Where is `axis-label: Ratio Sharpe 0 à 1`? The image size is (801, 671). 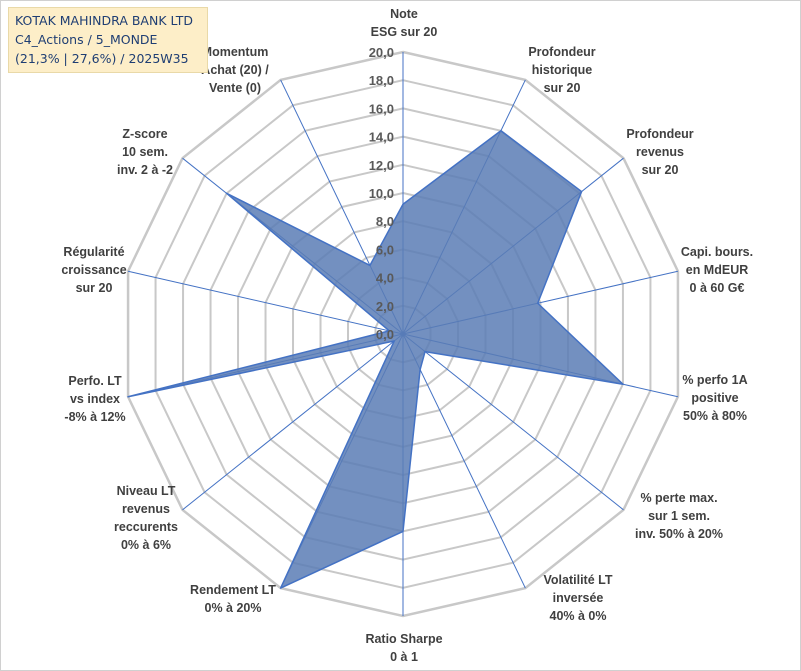
axis-label: Ratio Sharpe 0 à 1 is located at coordinates (403, 648).